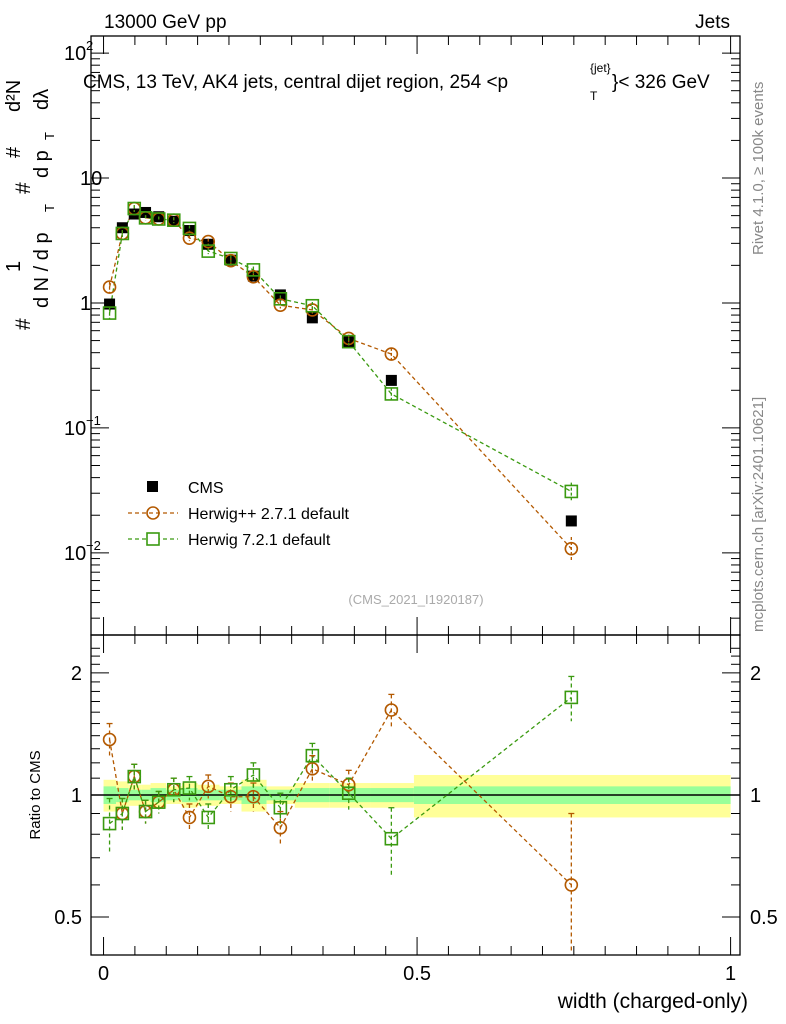  I want to click on ratio-tick-label: 0.5, so click(68, 918).